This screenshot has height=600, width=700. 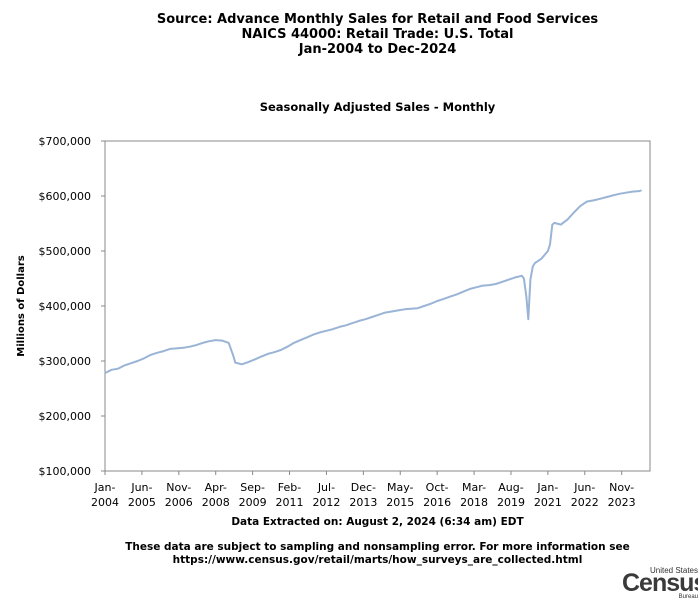 What do you see at coordinates (377, 49) in the screenshot?
I see `header-date-range: Jan-2004 to Dec-2024` at bounding box center [377, 49].